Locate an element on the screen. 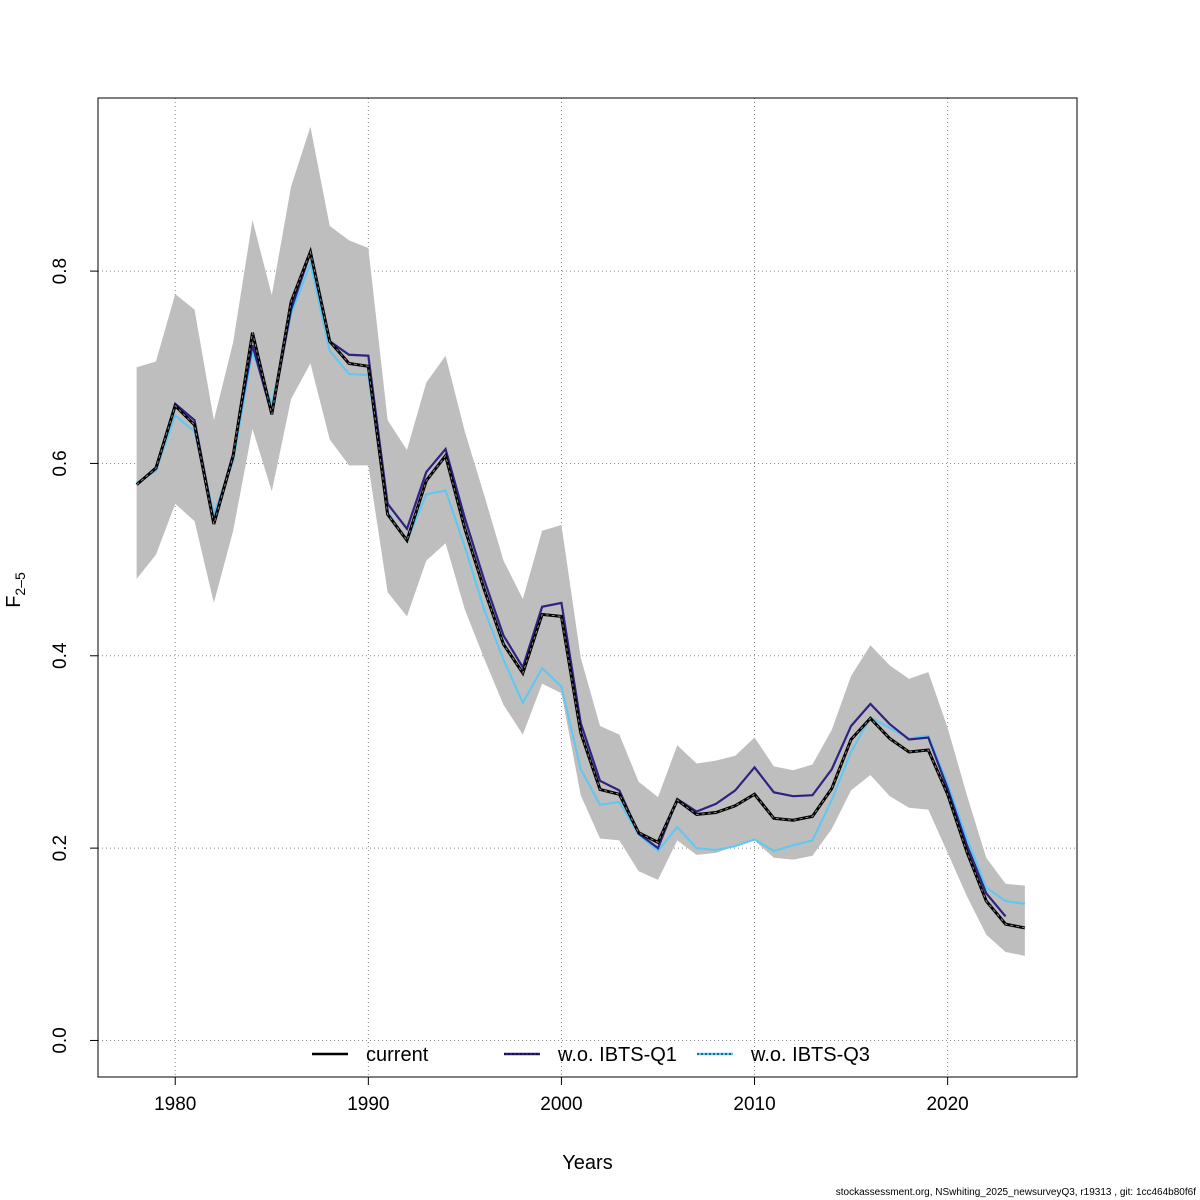  legend-item-wo-ibts-q1: w.o. IBTS-Q1 is located at coordinates (590, 1055).